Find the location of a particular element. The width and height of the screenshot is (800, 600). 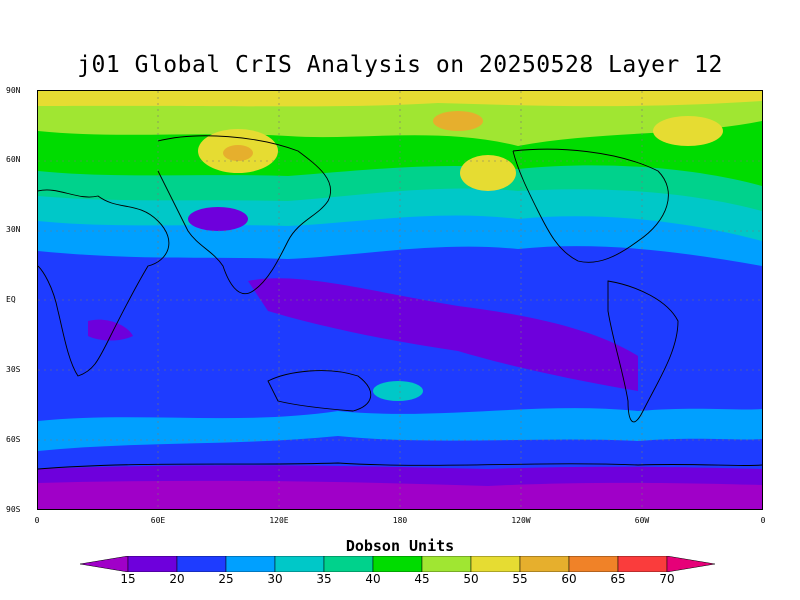

coast-north-america is located at coordinates (590, 205).